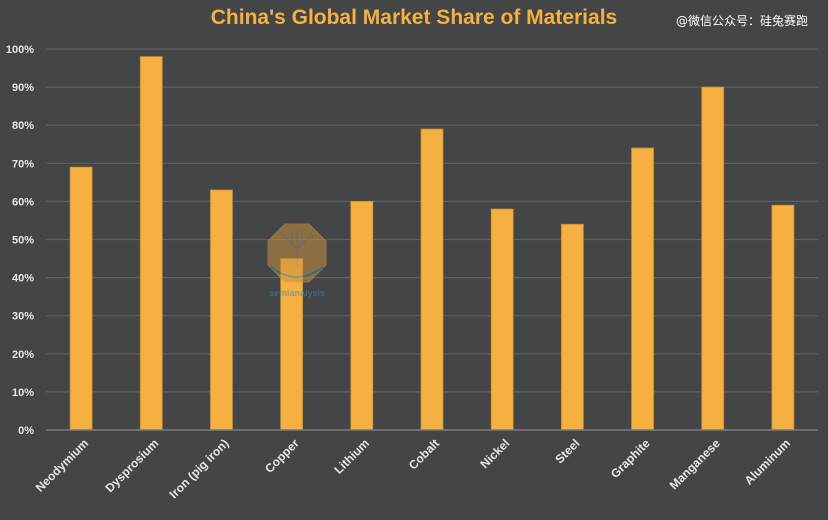 The image size is (828, 520). I want to click on y-axis-tick-labels: 0% 10% 20% 30% 40% 50% 60% 70% 80% 90% 100%, so click(20, 240).